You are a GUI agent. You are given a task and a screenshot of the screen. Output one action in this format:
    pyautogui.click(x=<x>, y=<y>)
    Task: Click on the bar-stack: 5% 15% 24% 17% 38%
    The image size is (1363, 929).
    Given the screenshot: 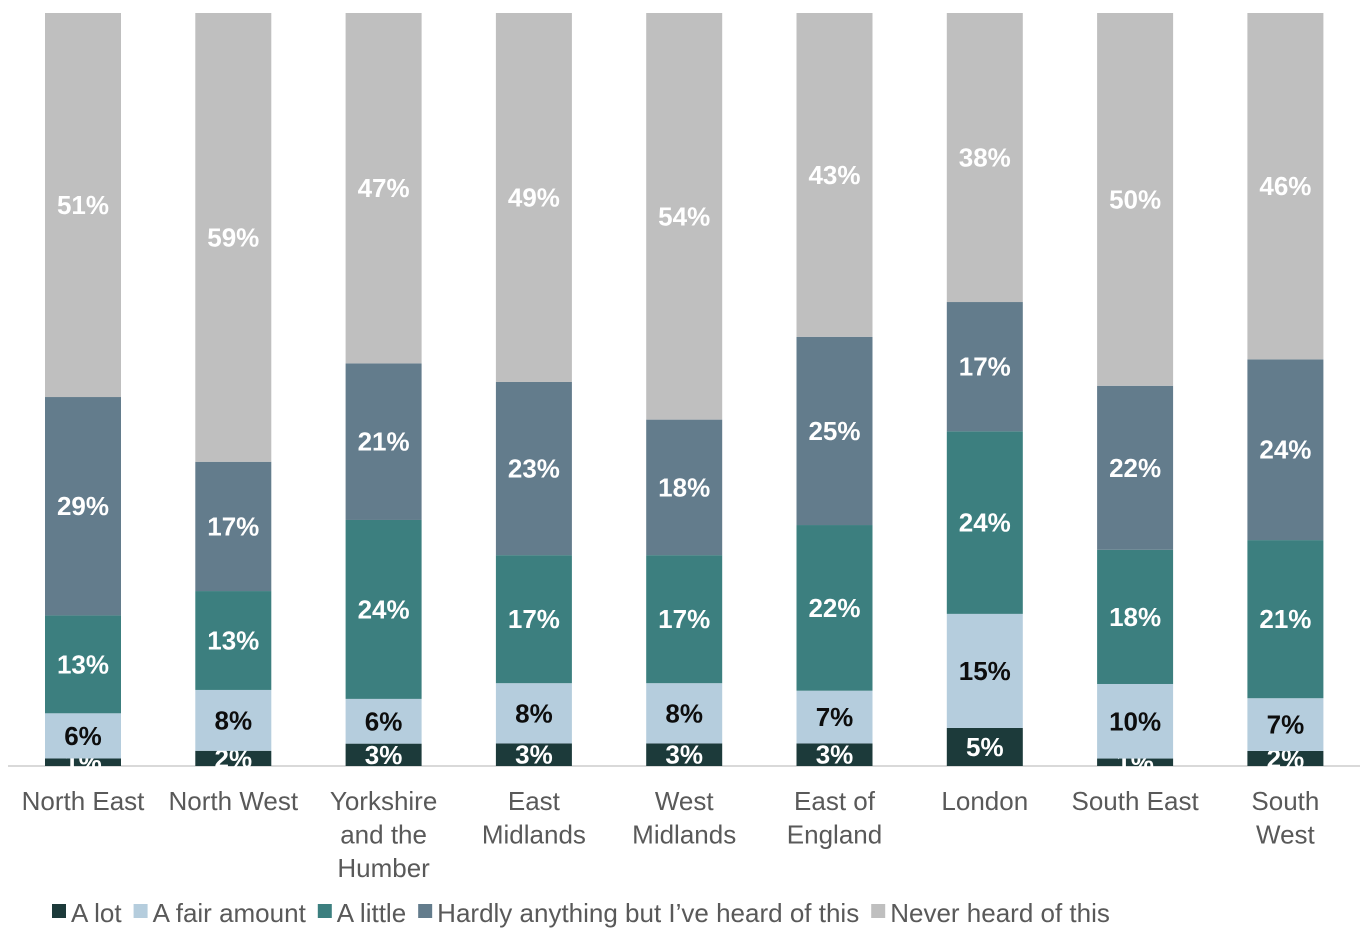 What is the action you would take?
    pyautogui.click(x=984, y=389)
    